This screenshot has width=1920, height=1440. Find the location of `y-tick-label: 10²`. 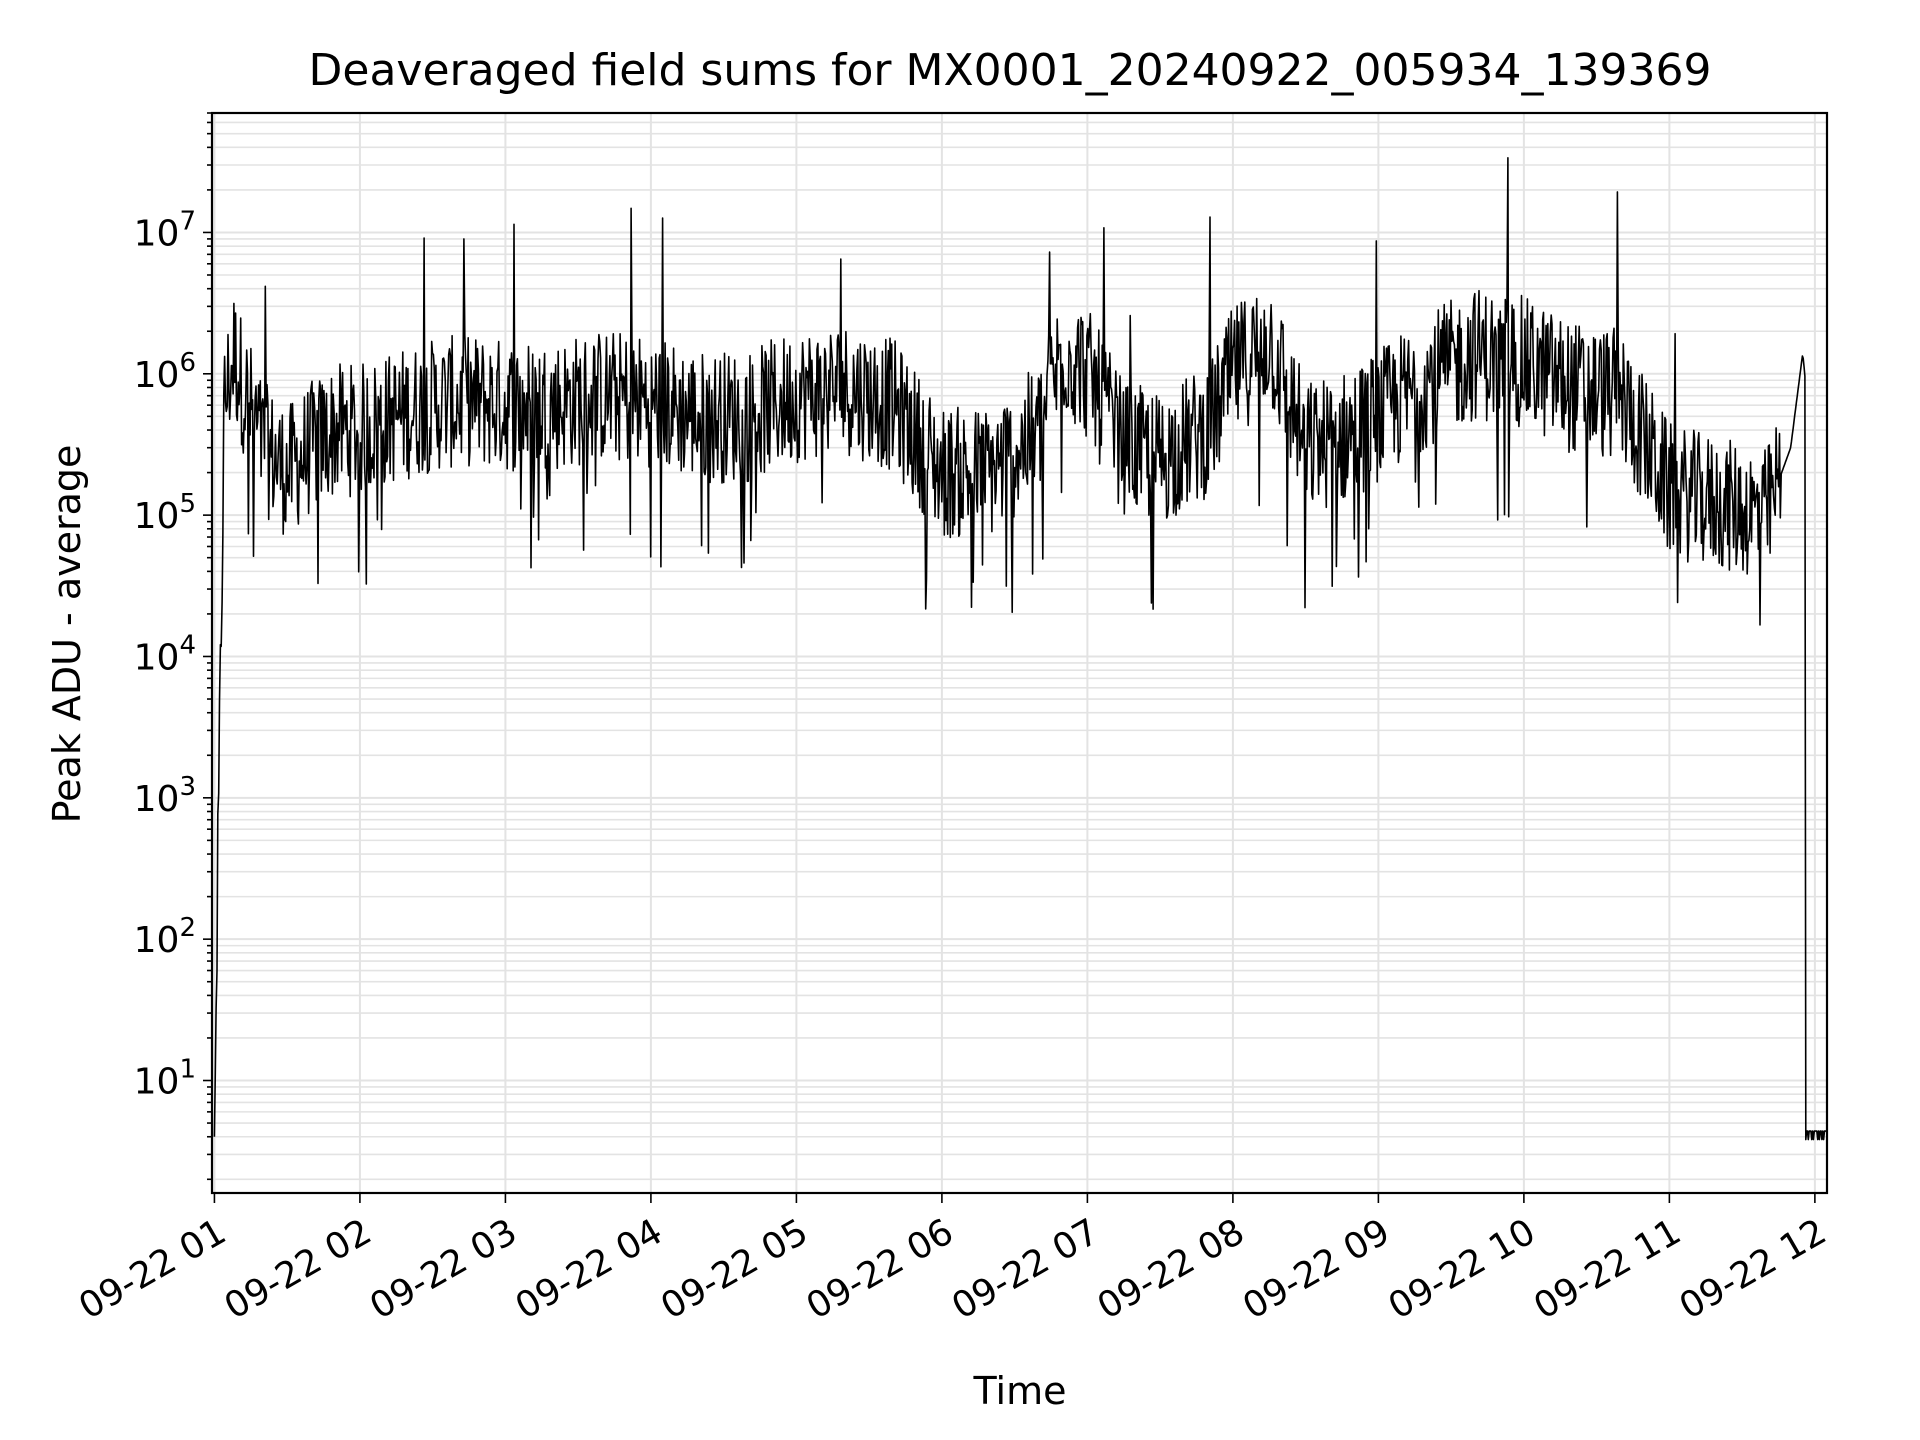

y-tick-label: 10² is located at coordinates (165, 937).